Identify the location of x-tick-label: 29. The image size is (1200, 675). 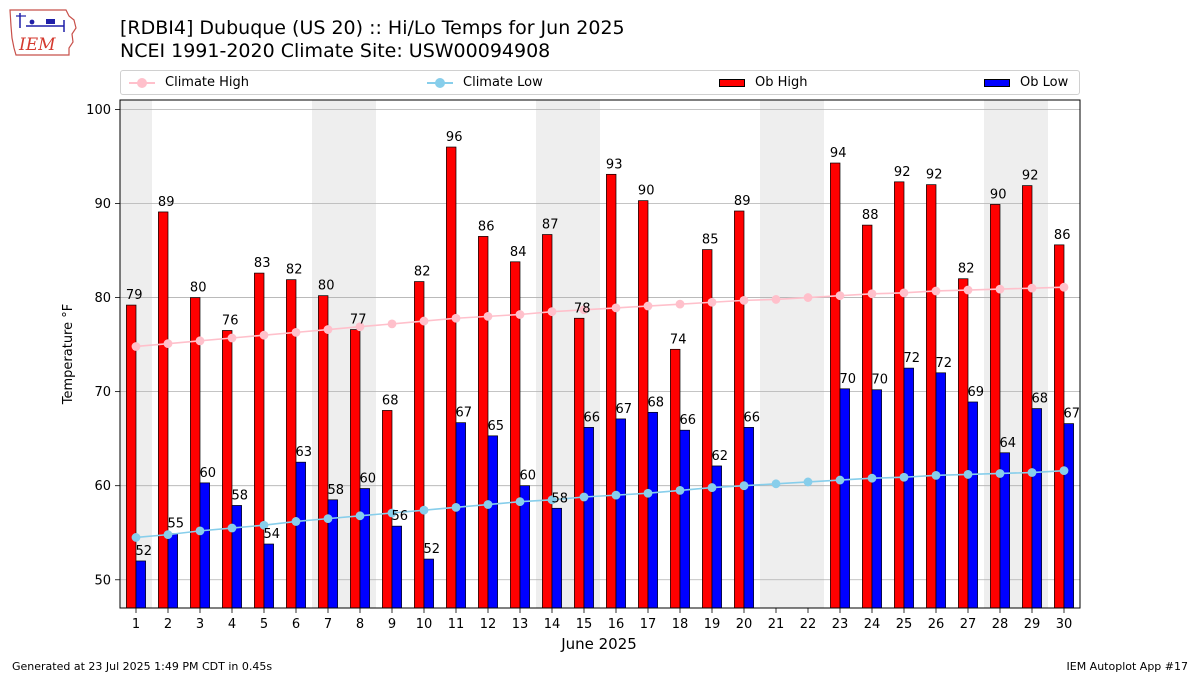
(1032, 624).